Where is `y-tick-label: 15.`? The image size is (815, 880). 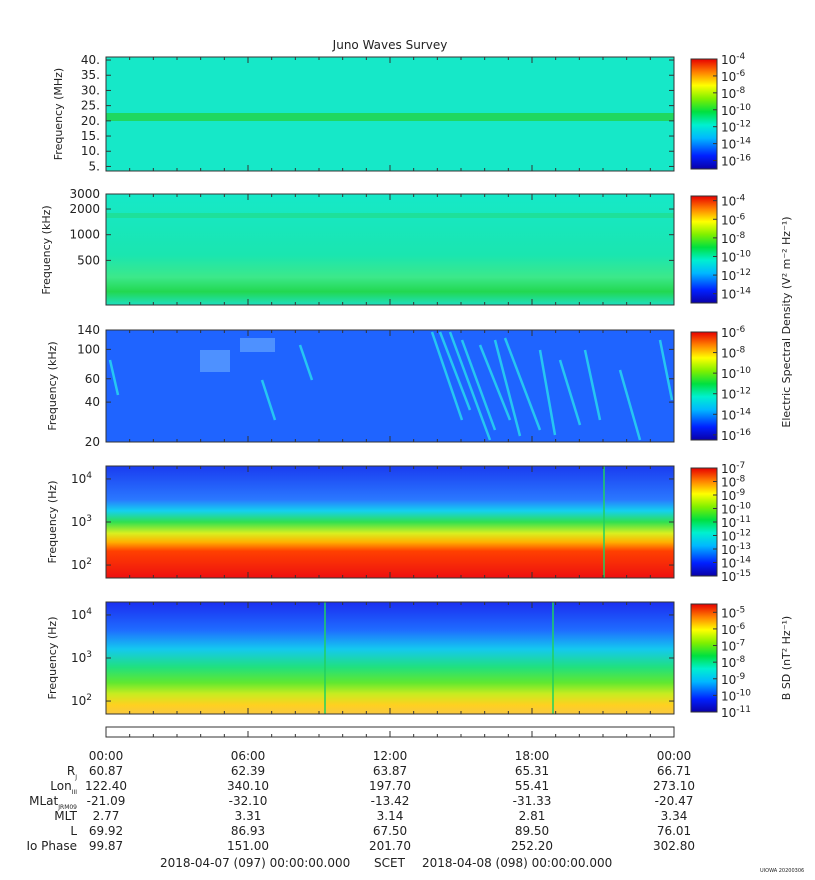 y-tick-label: 15. is located at coordinates (90, 136).